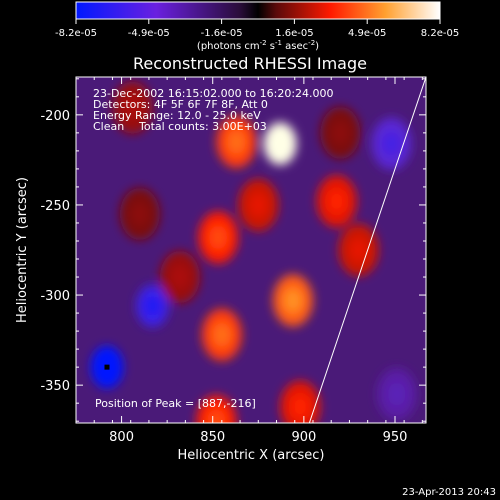 The height and width of the screenshot is (500, 500). I want to click on colorbar-tick-label: -8.2e-05, so click(76, 33).